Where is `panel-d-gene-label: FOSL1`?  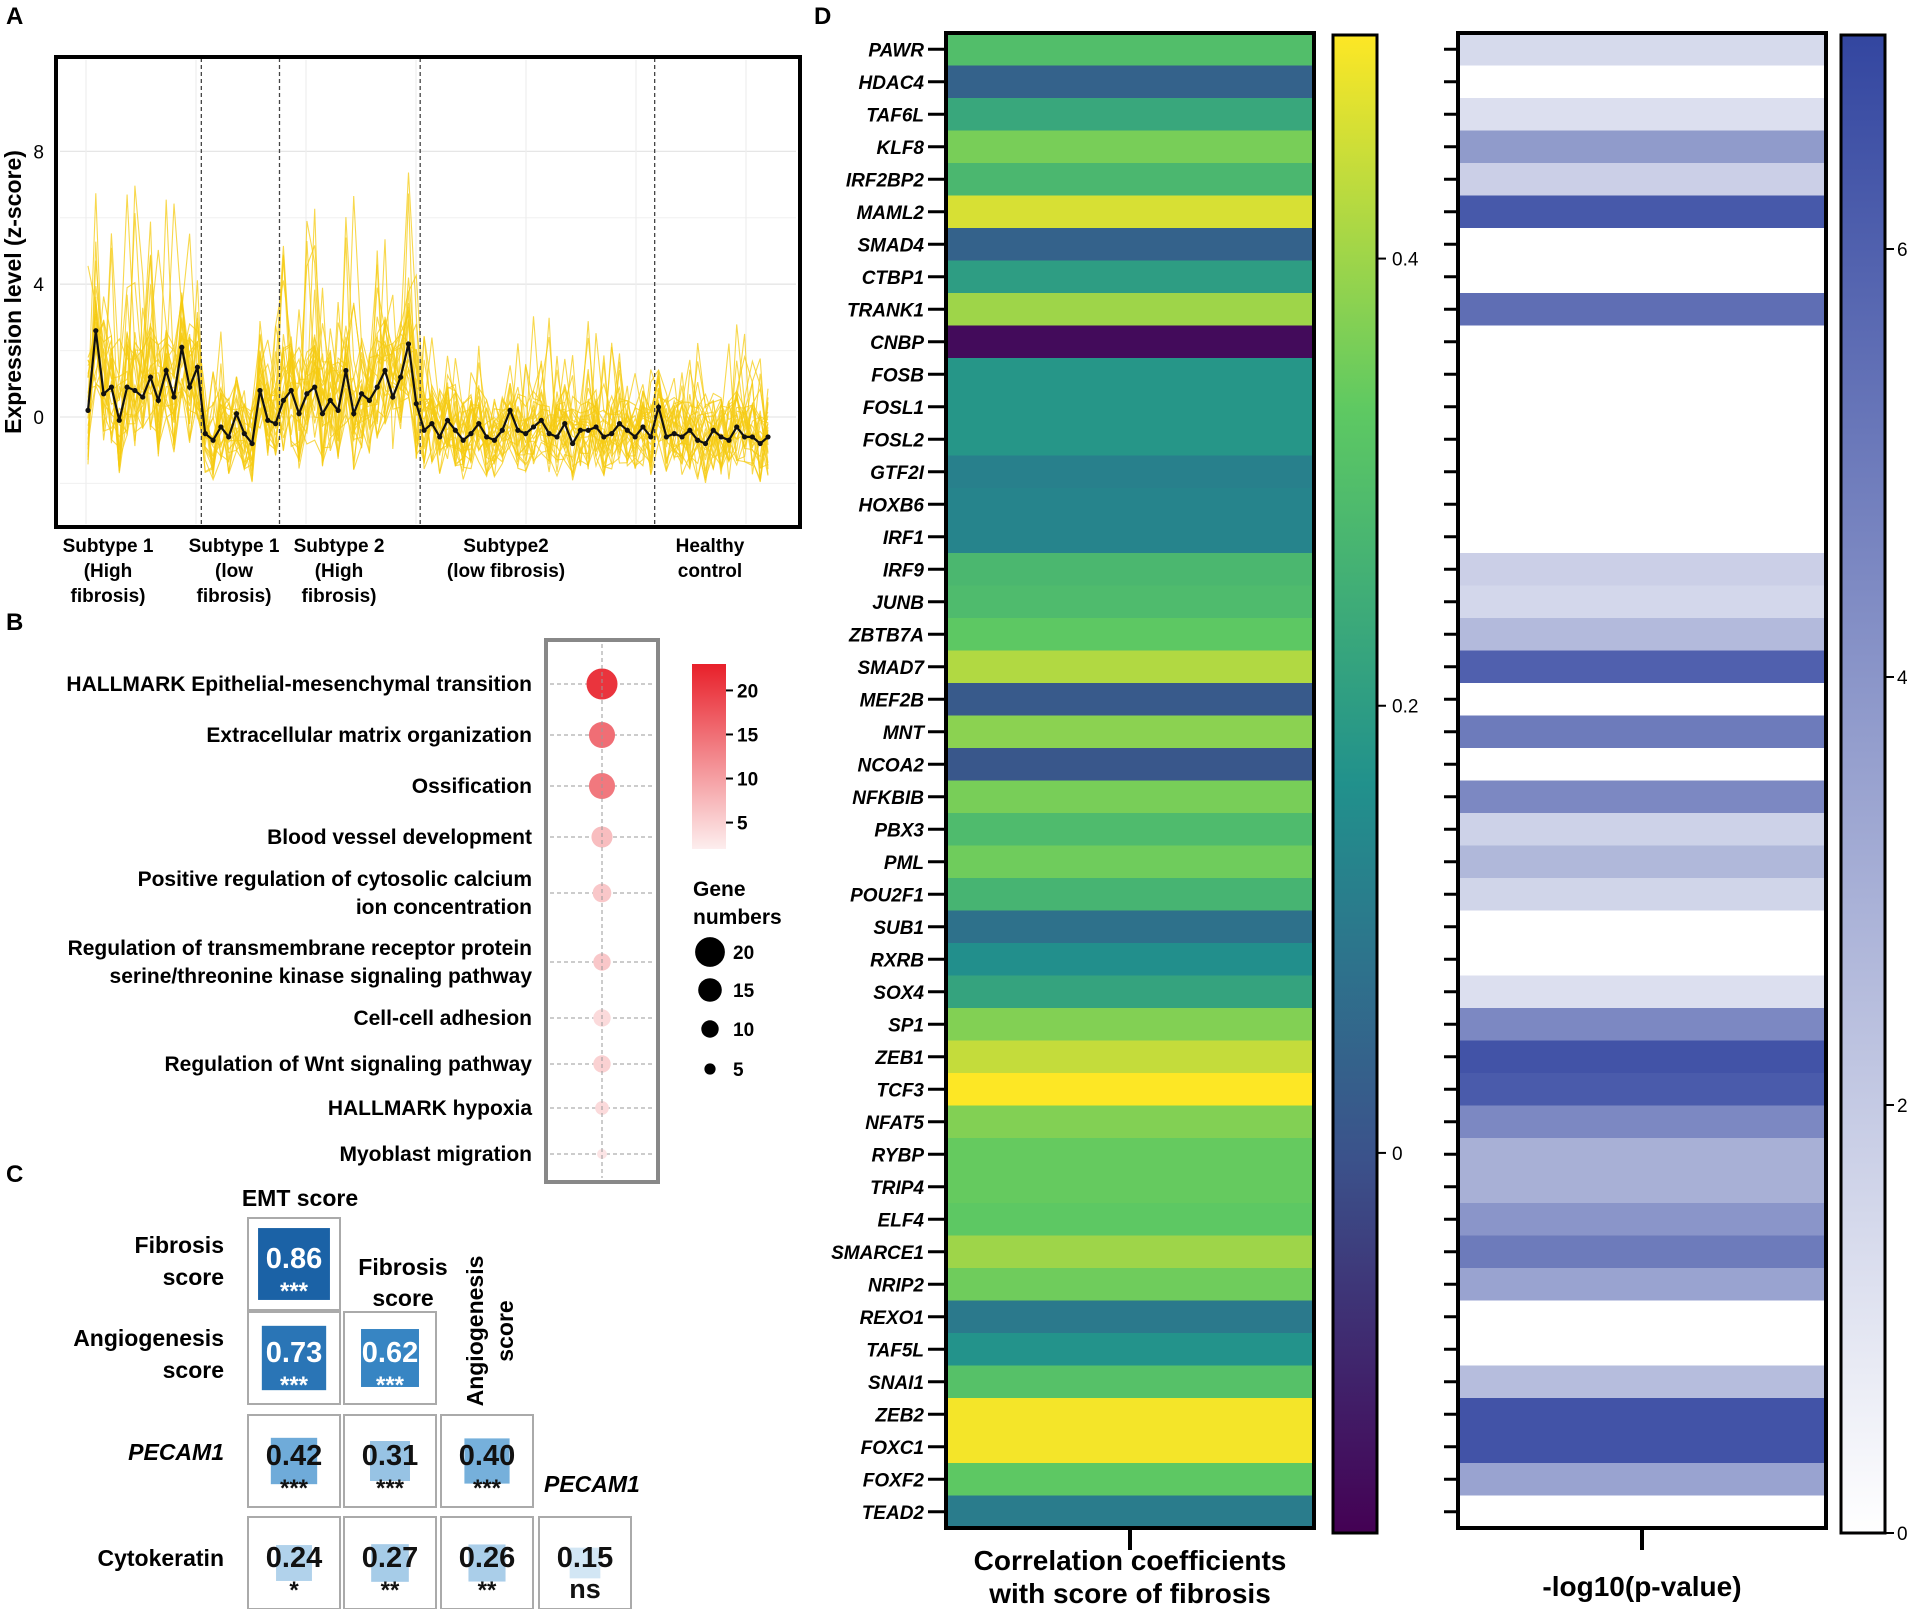 panel-d-gene-label: FOSL1 is located at coordinates (893, 408).